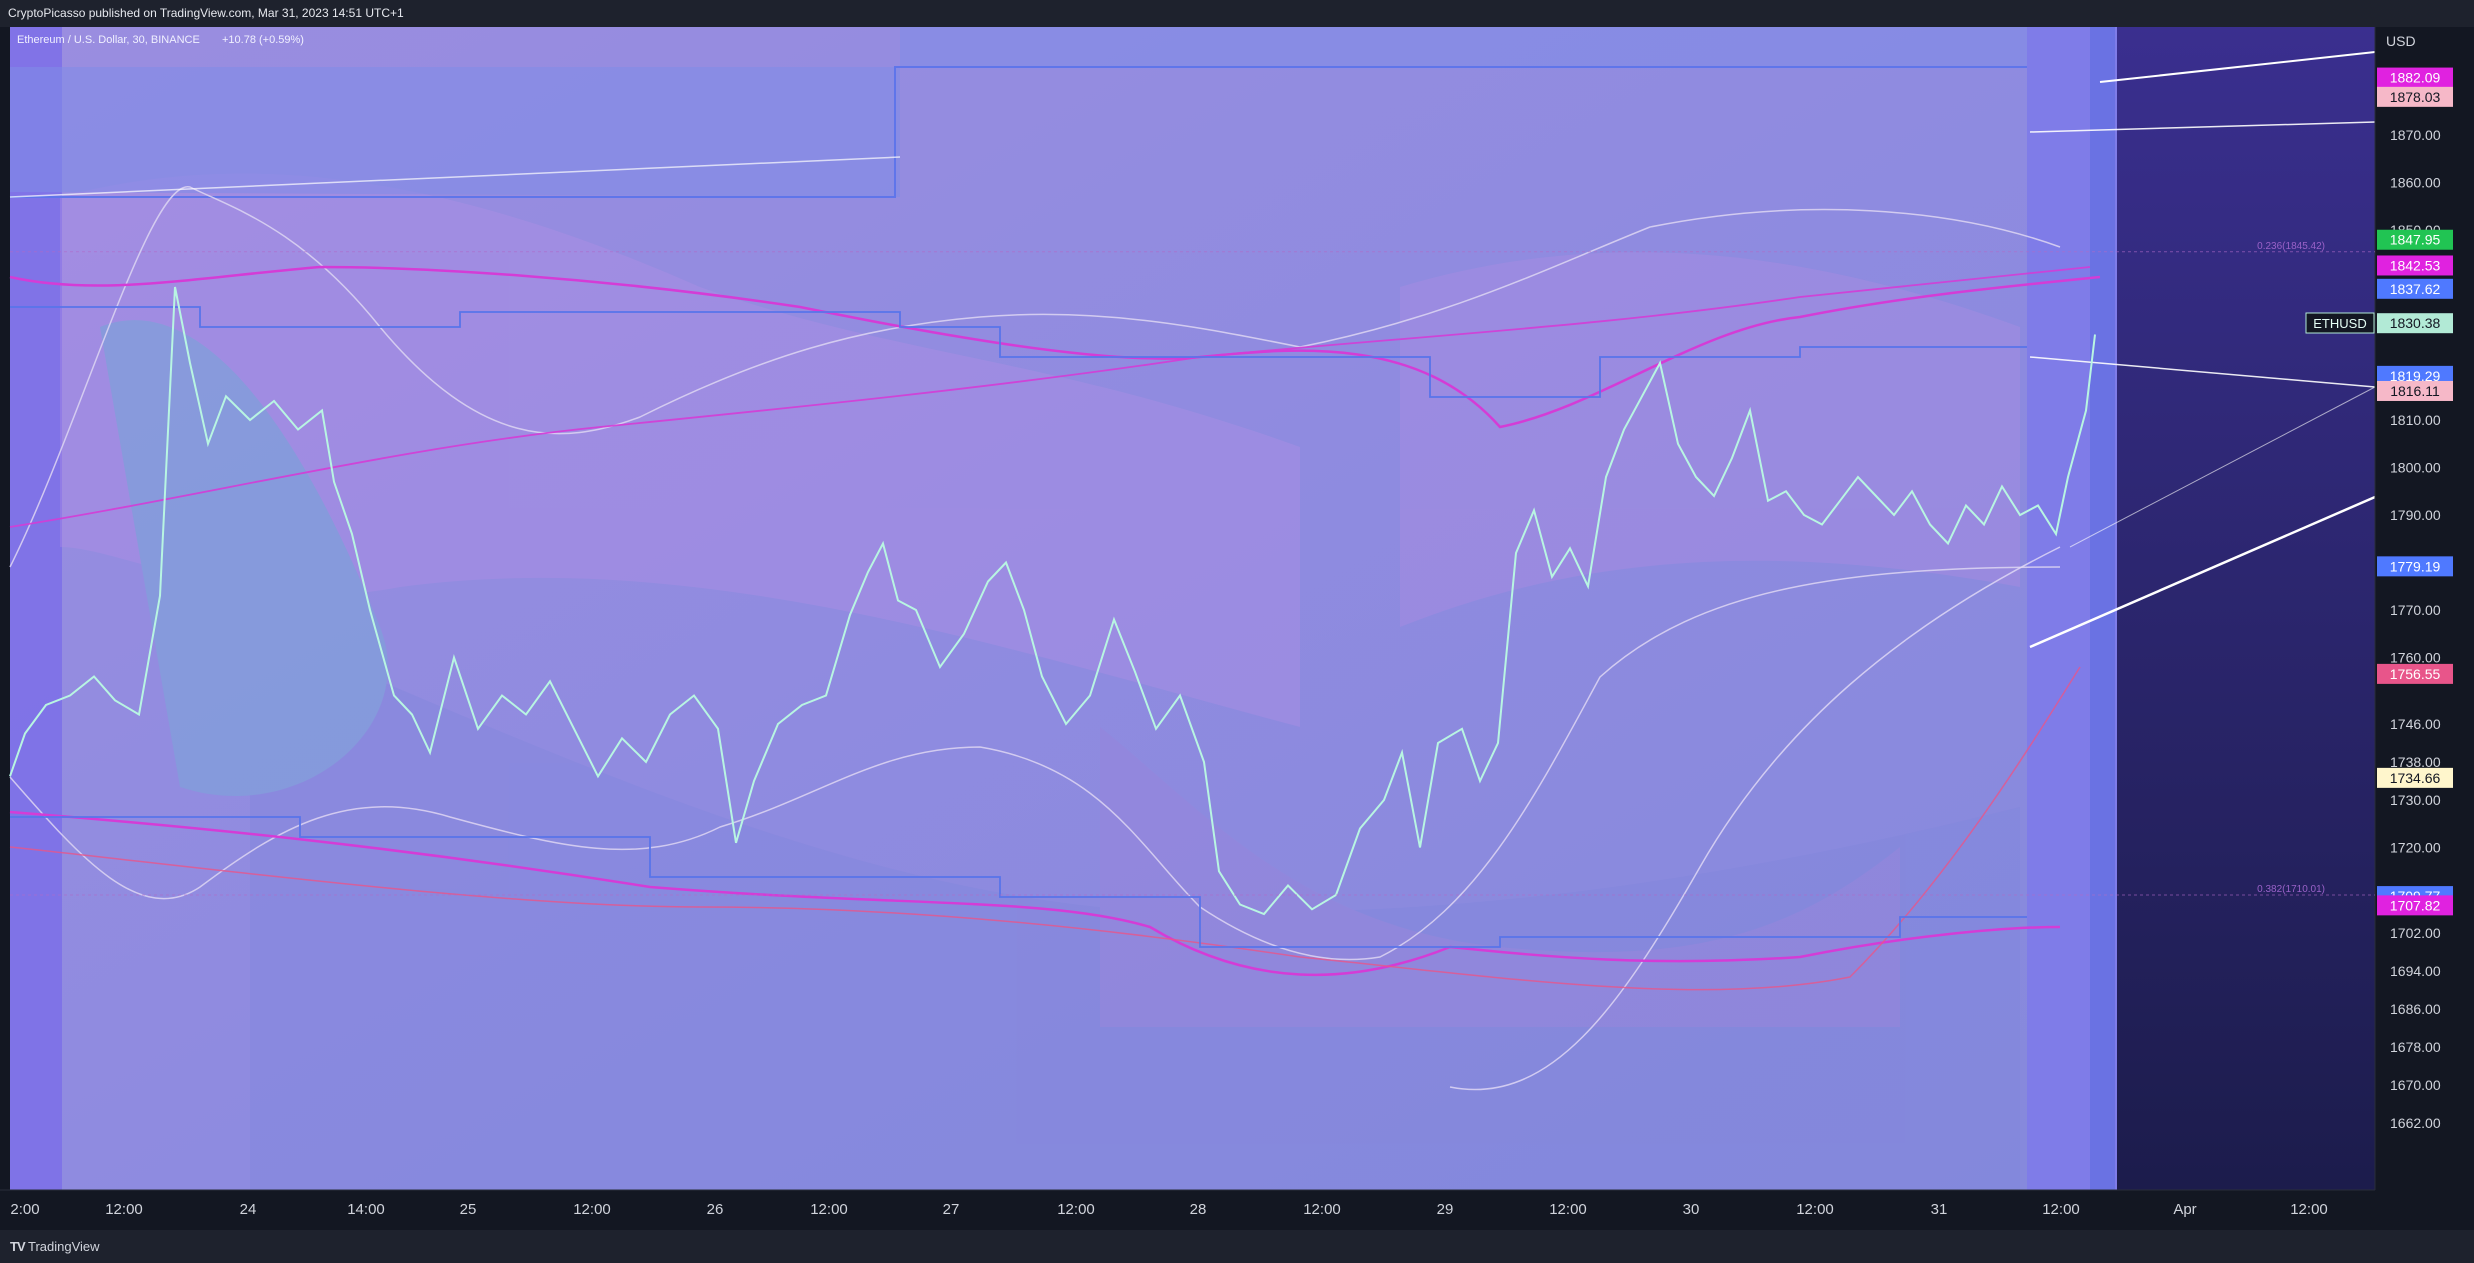 This screenshot has width=2474, height=1263. Describe the element at coordinates (2415, 1085) in the screenshot. I see `y-tick-label: 1670.00` at that location.